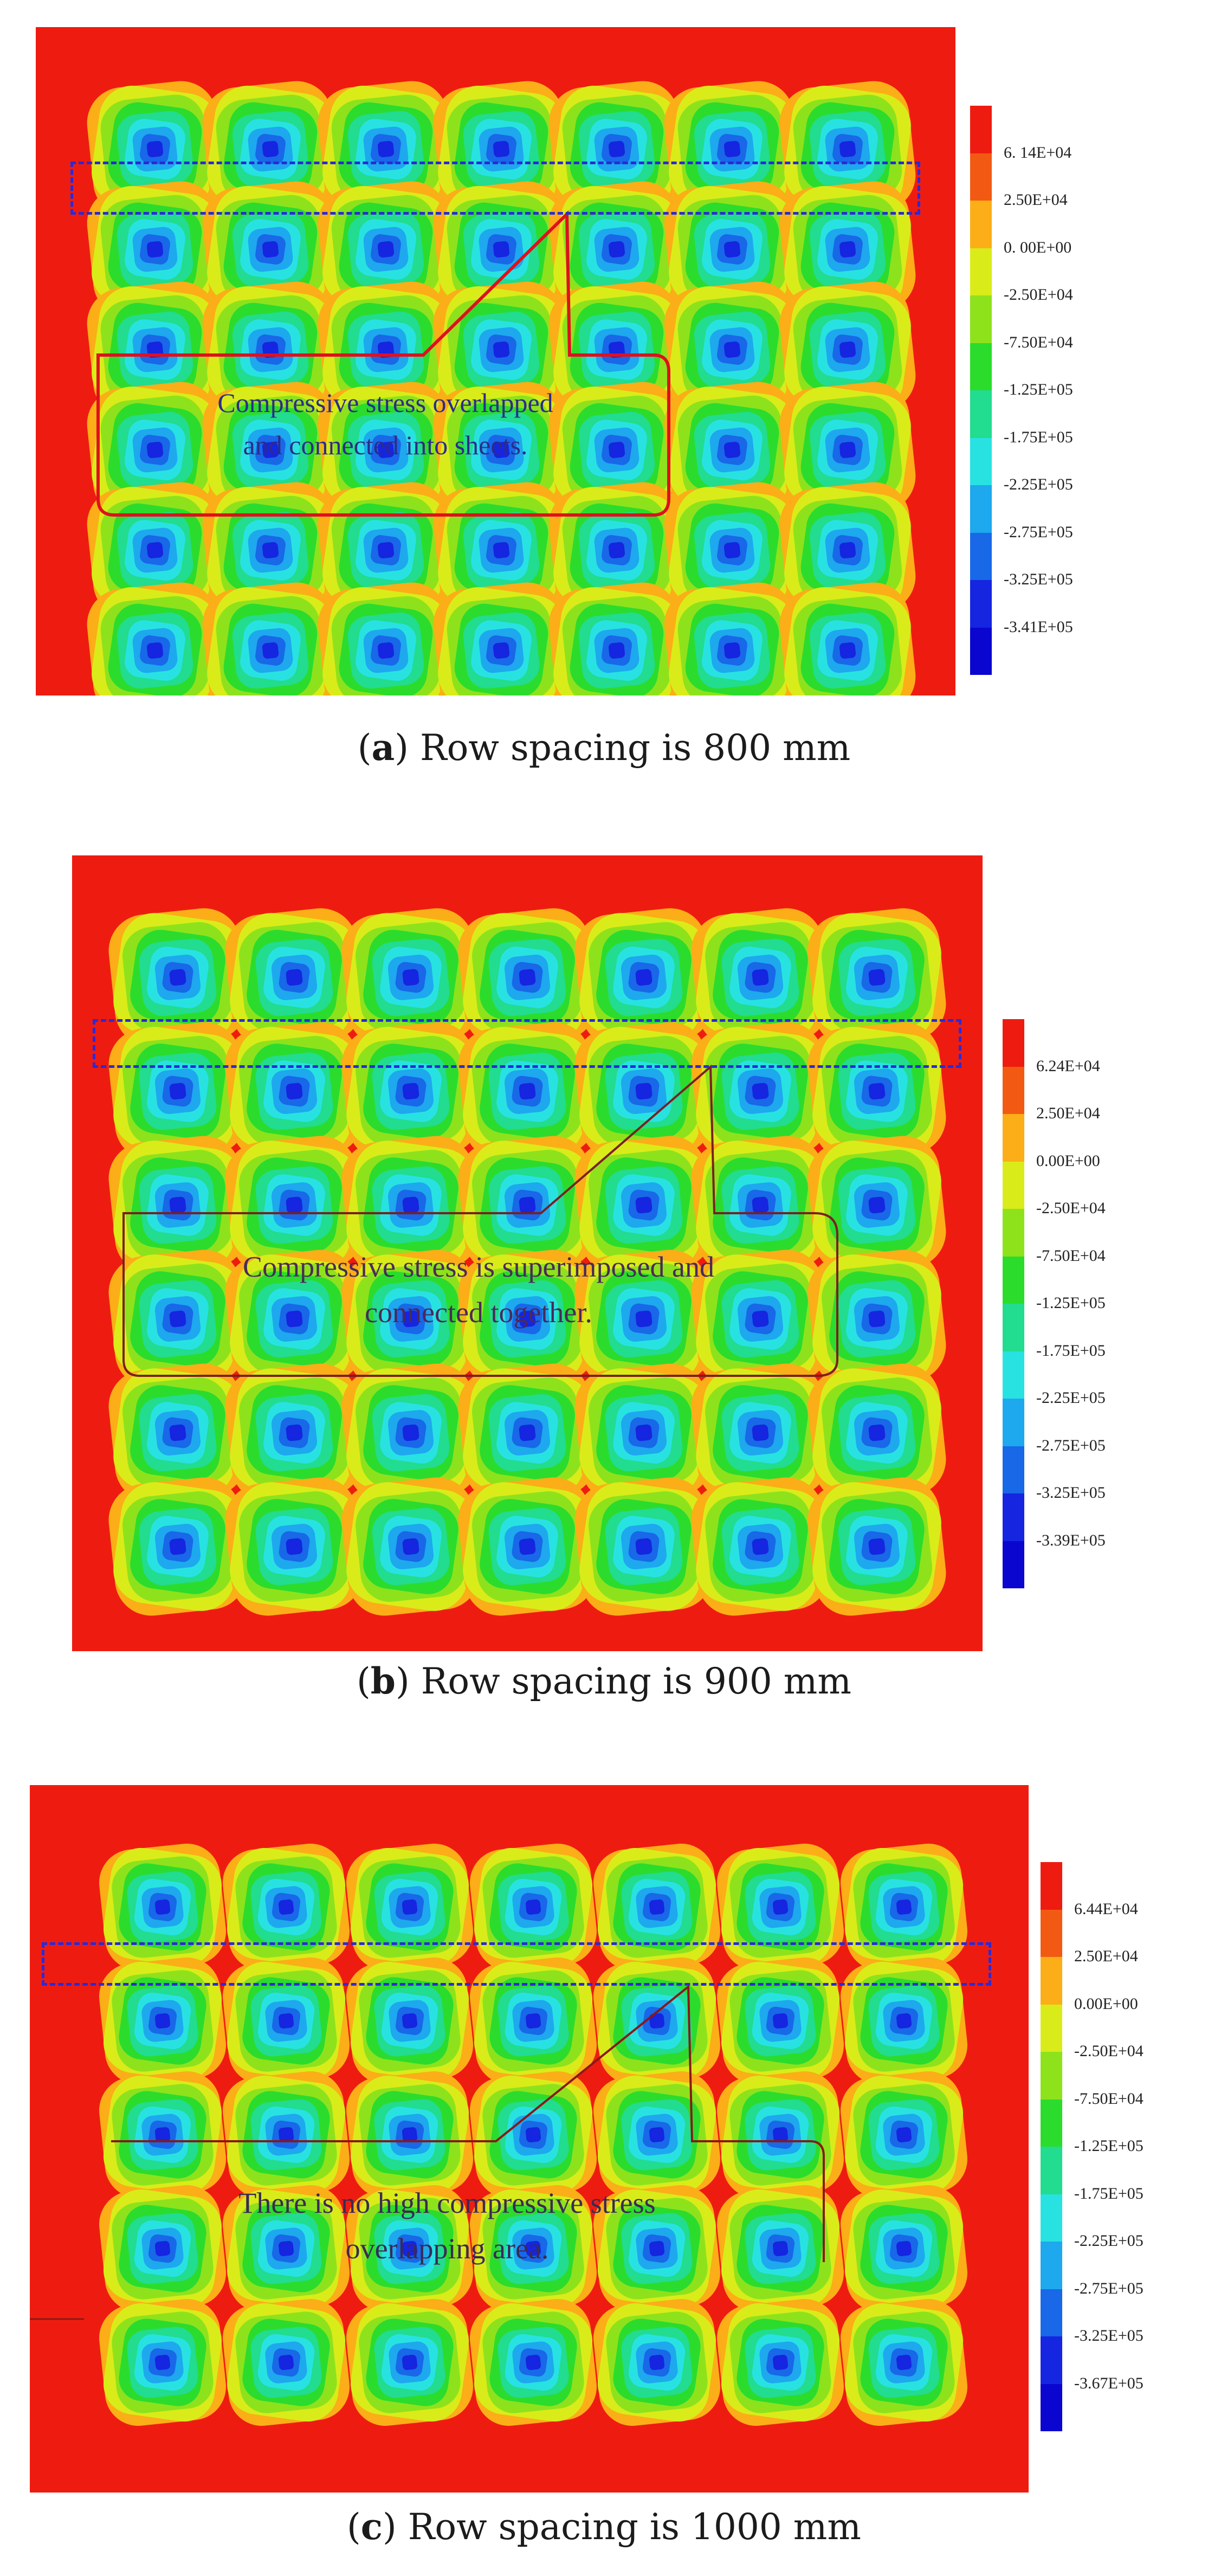 This screenshot has width=1208, height=2576. What do you see at coordinates (1071, 1303) in the screenshot?
I see `legend-label: -1.25E+05` at bounding box center [1071, 1303].